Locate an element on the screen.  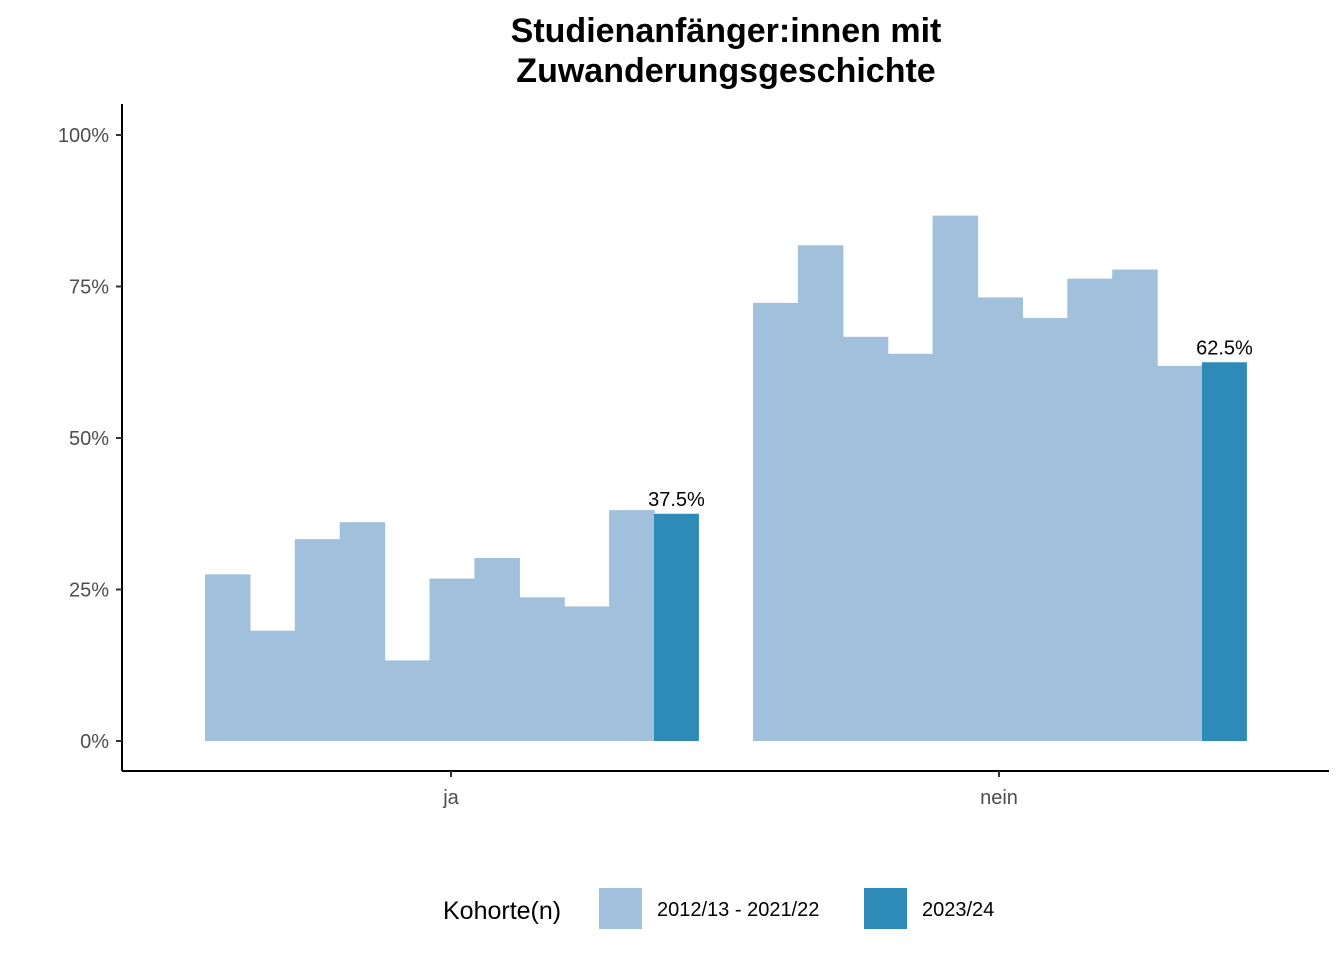
chart-title-line-1: Studienanfänger:innen mit is located at coordinates (726, 31).